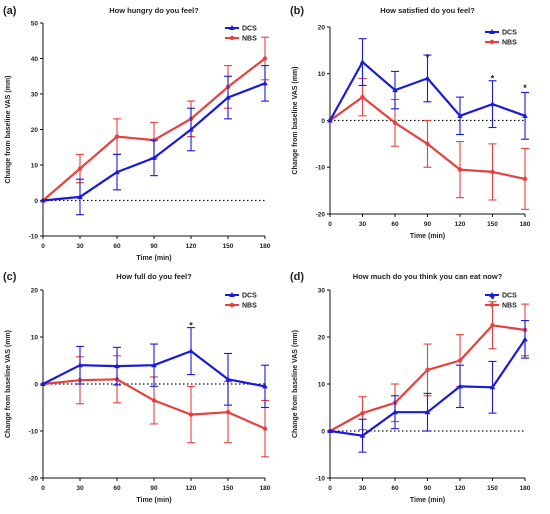  Describe the element at coordinates (35, 59) in the screenshot. I see `y-tick-label: 40` at that location.